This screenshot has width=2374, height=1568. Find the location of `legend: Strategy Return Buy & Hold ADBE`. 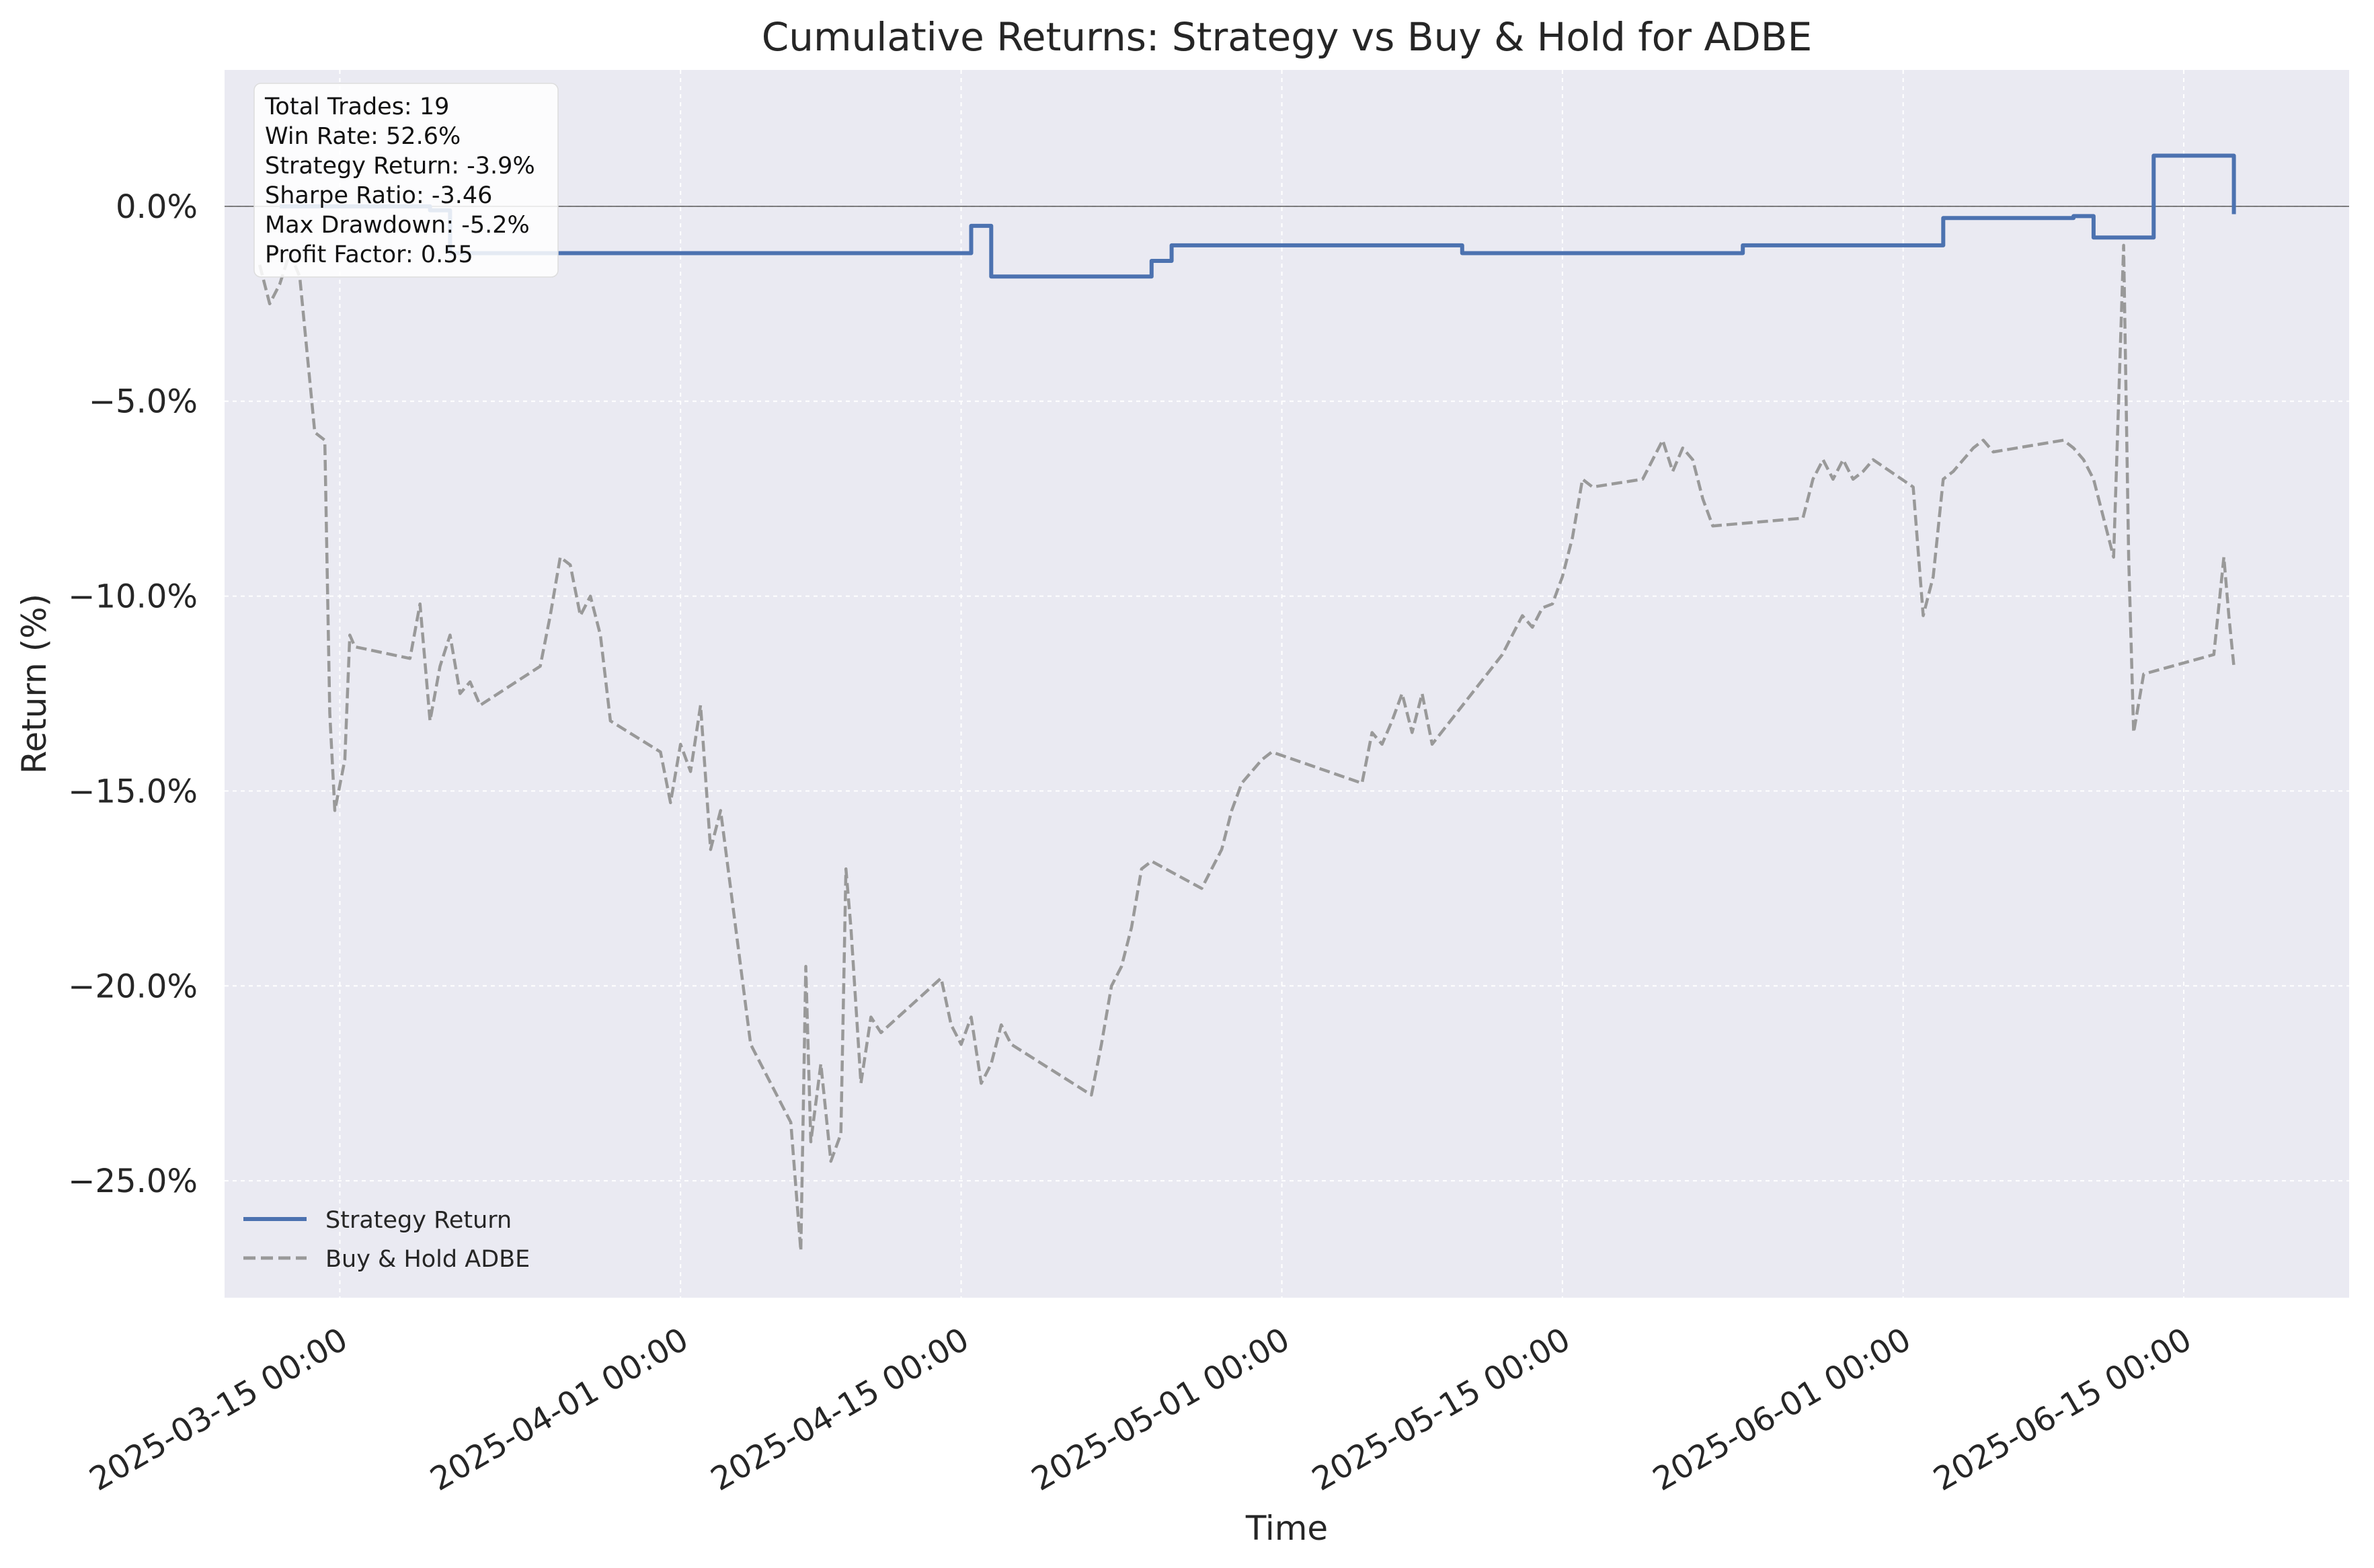

legend: Strategy Return Buy & Hold ADBE is located at coordinates (387, 1240).